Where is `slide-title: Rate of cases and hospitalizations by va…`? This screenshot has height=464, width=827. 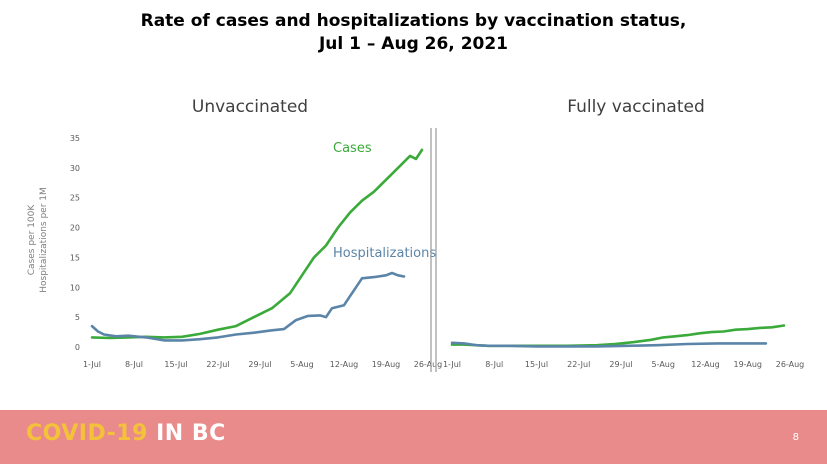 slide-title: Rate of cases and hospitalizations by va… is located at coordinates (413, 33).